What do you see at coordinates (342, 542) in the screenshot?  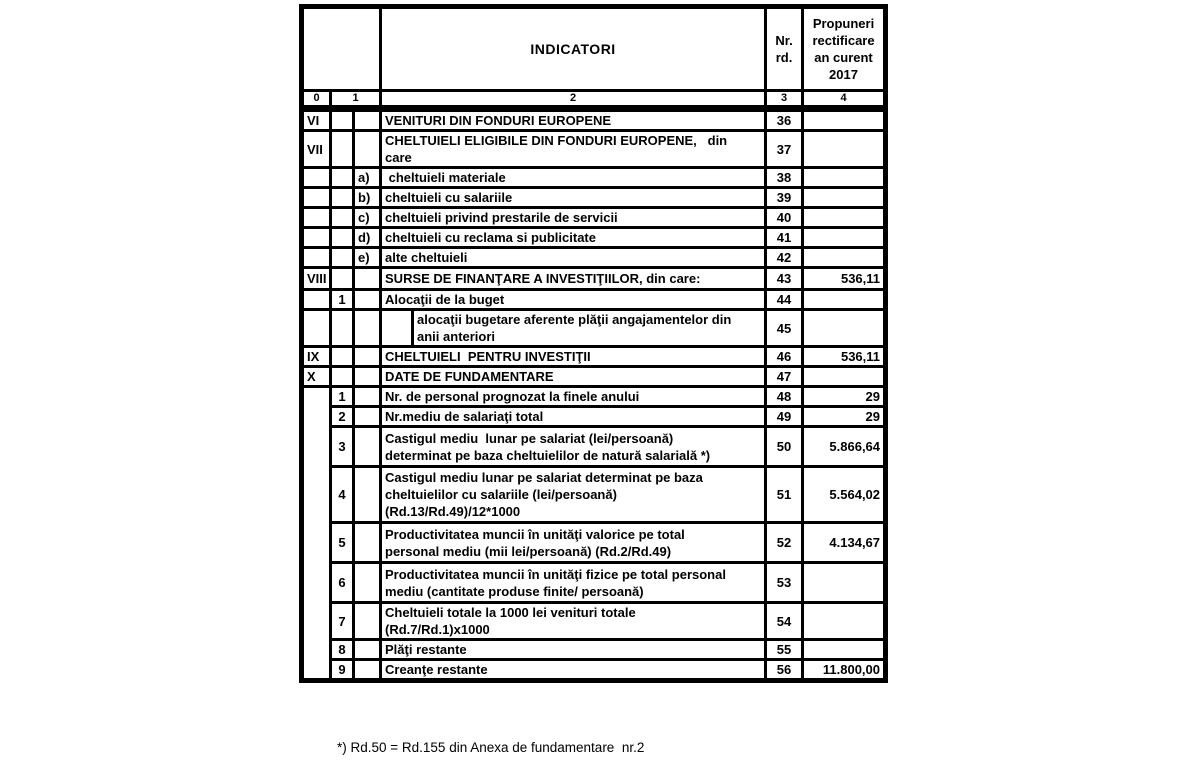 I see `row-sublabel-cell: 5` at bounding box center [342, 542].